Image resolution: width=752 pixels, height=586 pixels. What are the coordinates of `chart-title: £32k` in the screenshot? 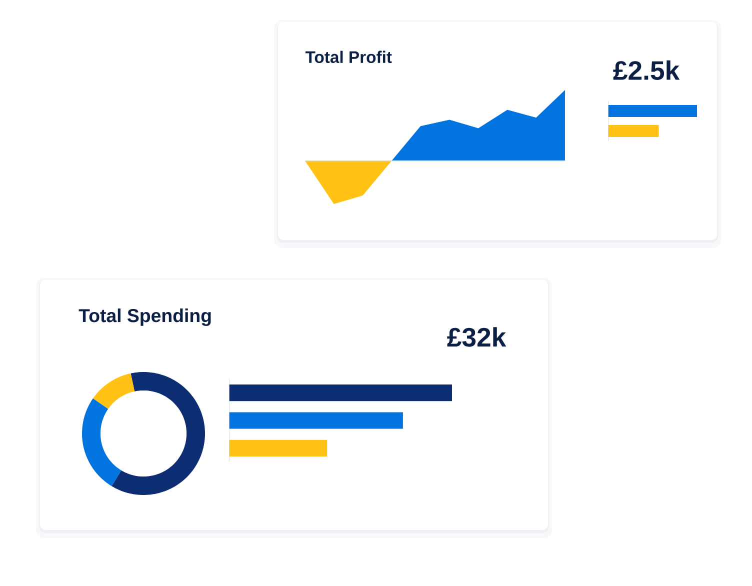 It's located at (476, 337).